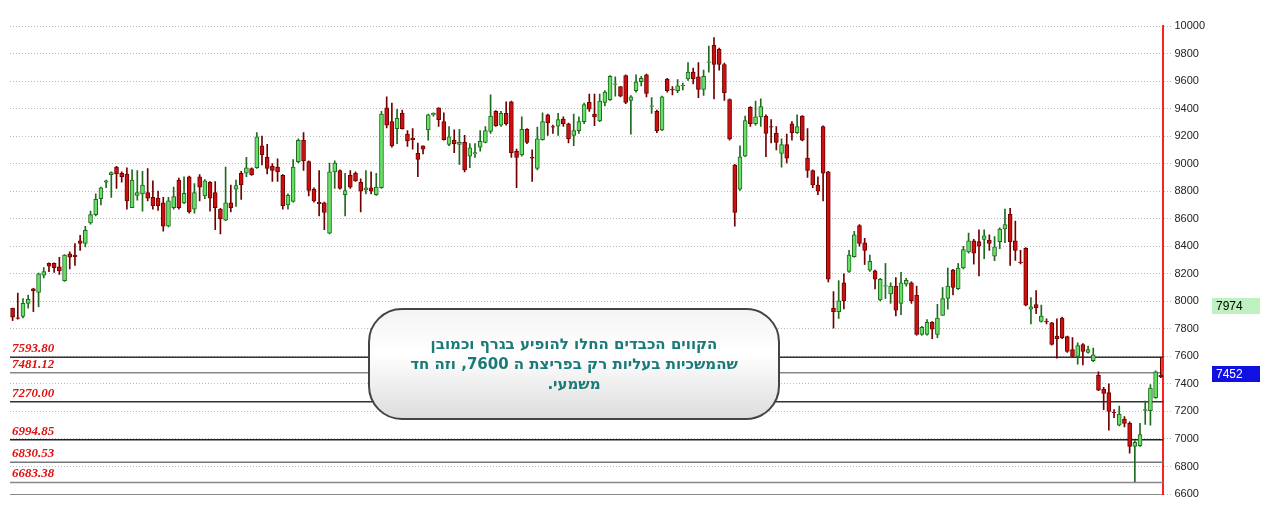  What do you see at coordinates (1186, 355) in the screenshot?
I see `y-tick-label: 7600` at bounding box center [1186, 355].